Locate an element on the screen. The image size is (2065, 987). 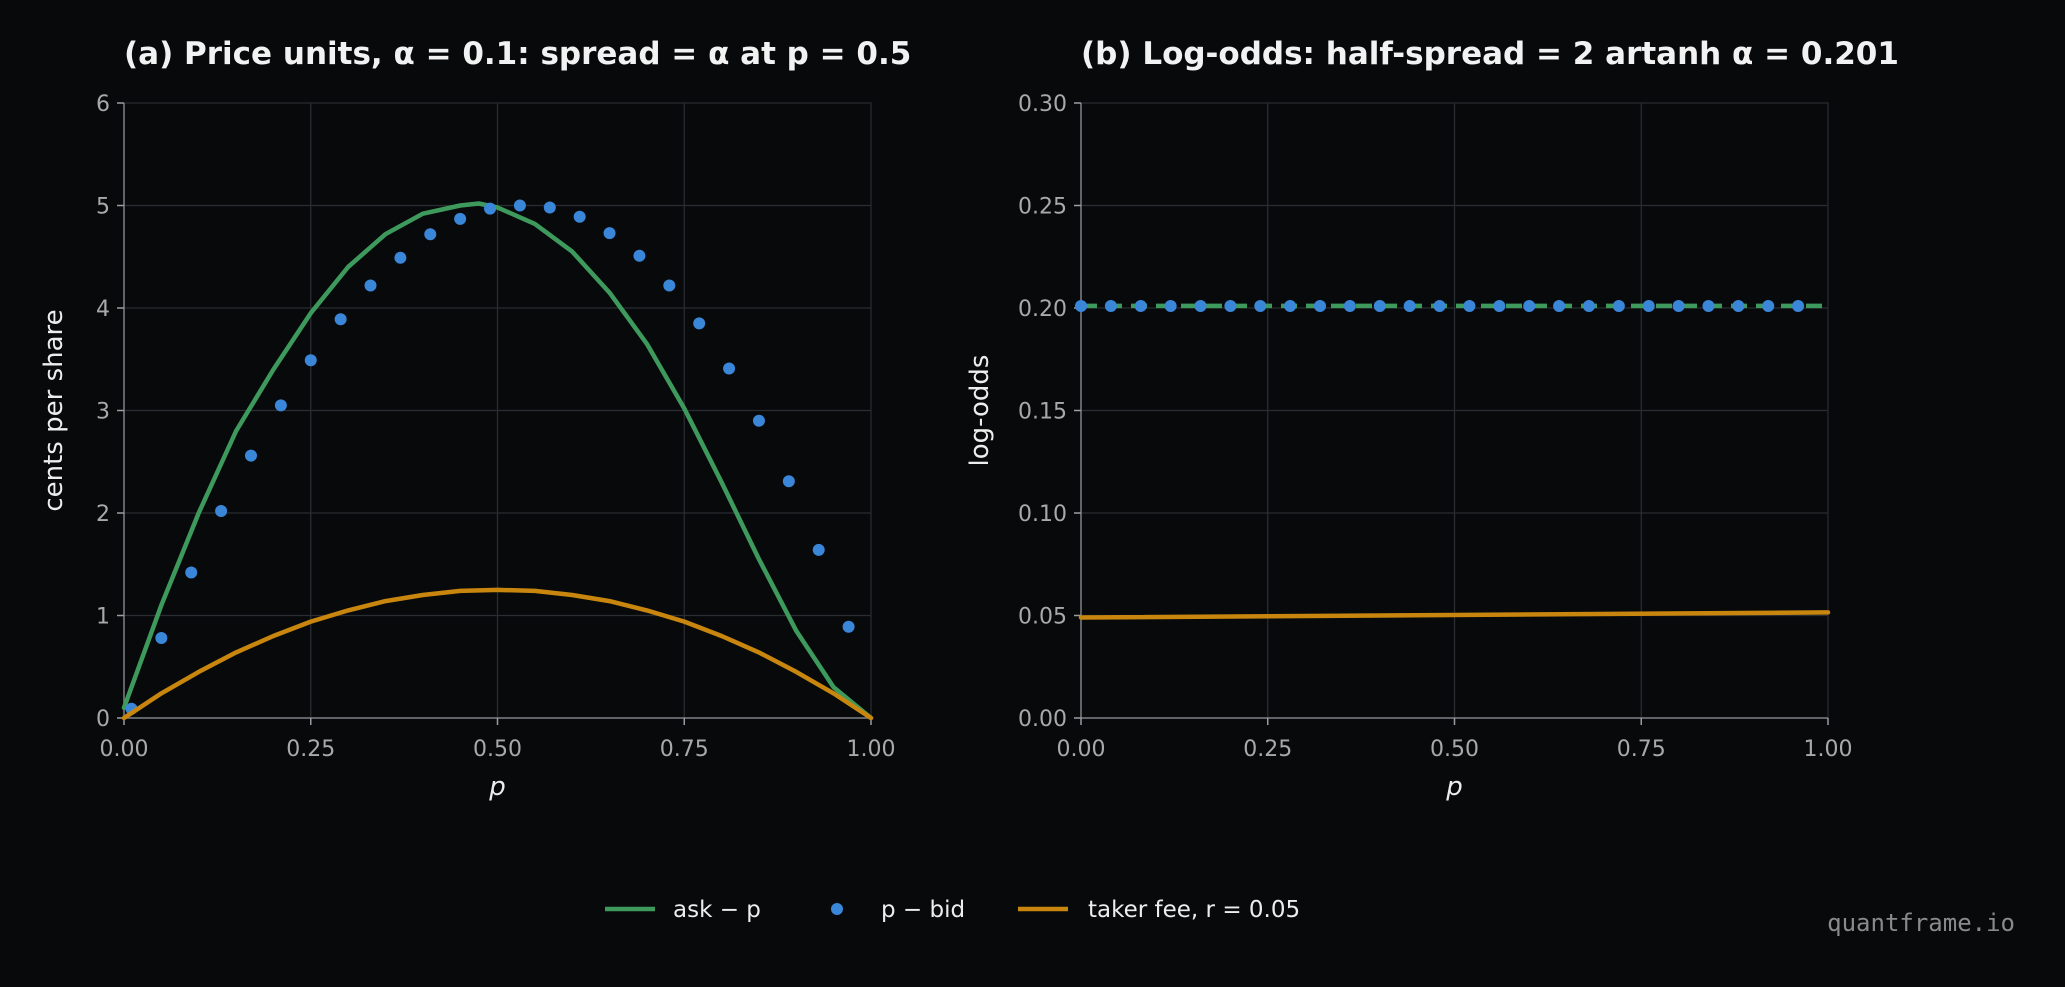
y-axis-label: log-odds is located at coordinates (980, 411).